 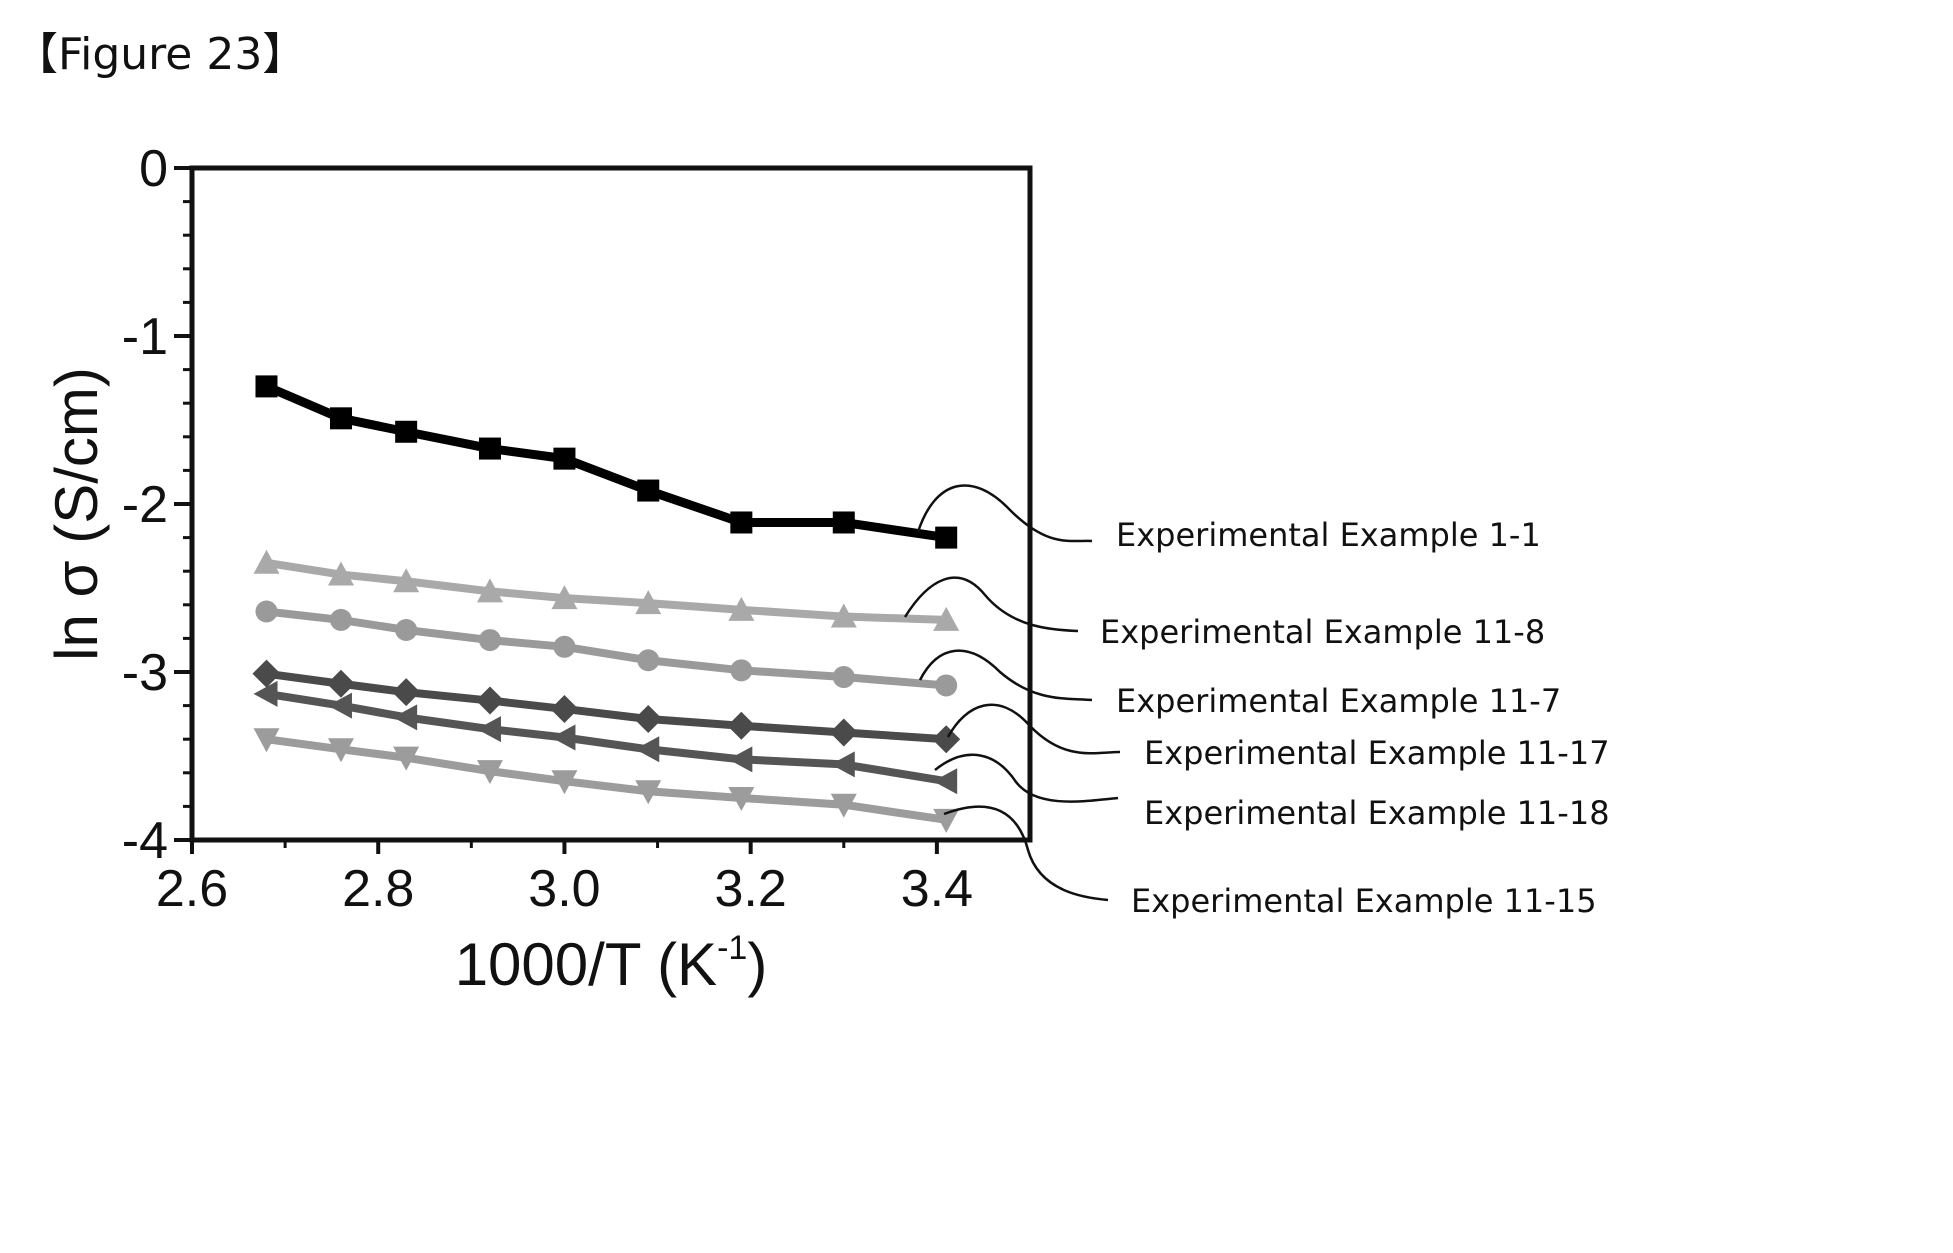 What do you see at coordinates (586, 964) in the screenshot?
I see `x-axis-title-main: 1000/T (K` at bounding box center [586, 964].